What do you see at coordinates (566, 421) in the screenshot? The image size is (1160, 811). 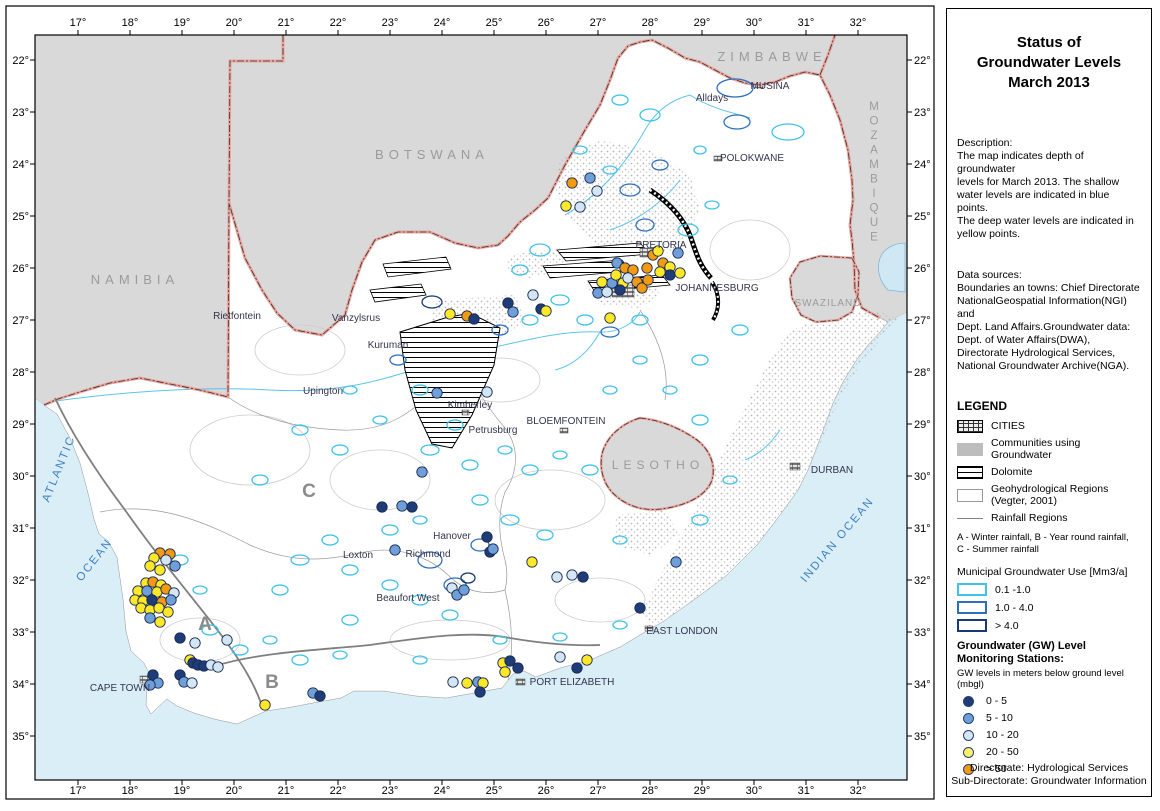 I see `town-label: BLOEMFONTEIN` at bounding box center [566, 421].